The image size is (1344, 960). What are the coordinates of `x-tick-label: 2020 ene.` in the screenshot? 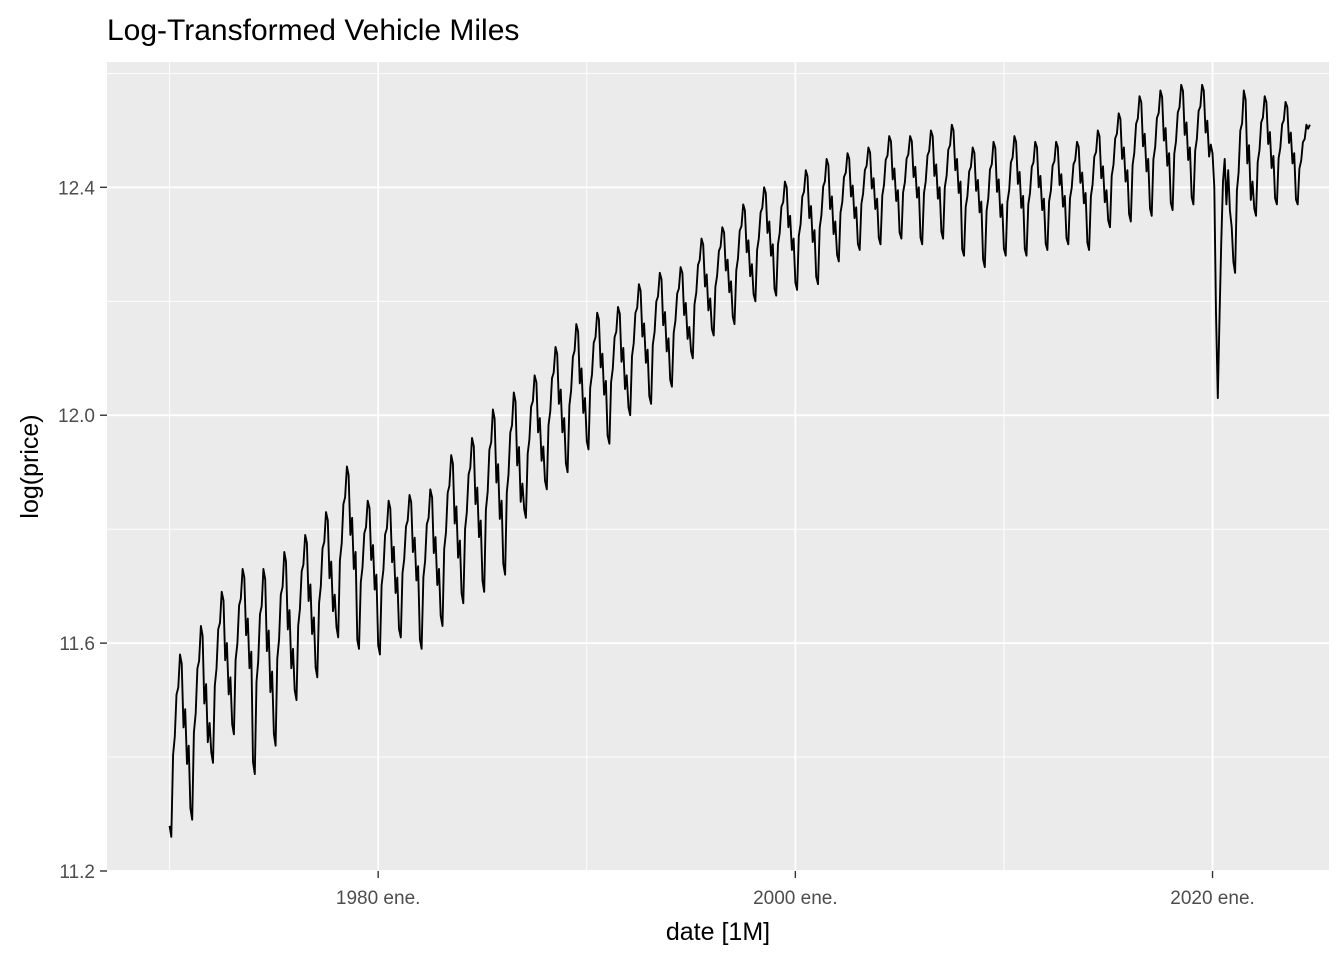 It's located at (1212, 898).